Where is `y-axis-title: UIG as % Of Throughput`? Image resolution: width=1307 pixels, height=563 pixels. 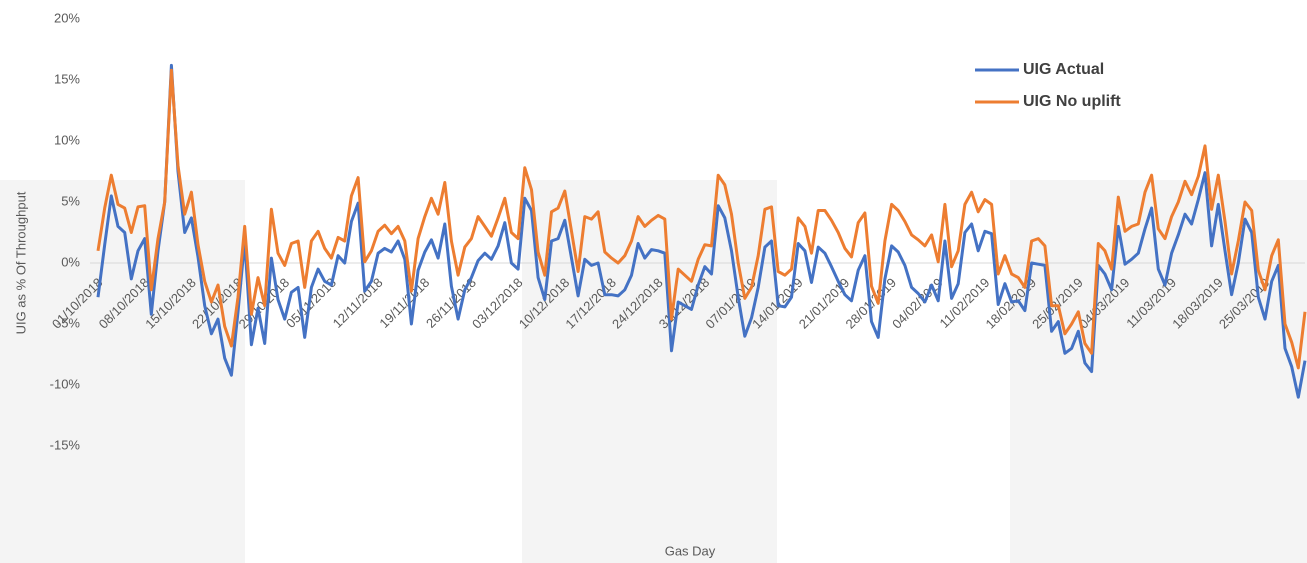
y-axis-title: UIG as % Of Throughput is located at coordinates (20, 262).